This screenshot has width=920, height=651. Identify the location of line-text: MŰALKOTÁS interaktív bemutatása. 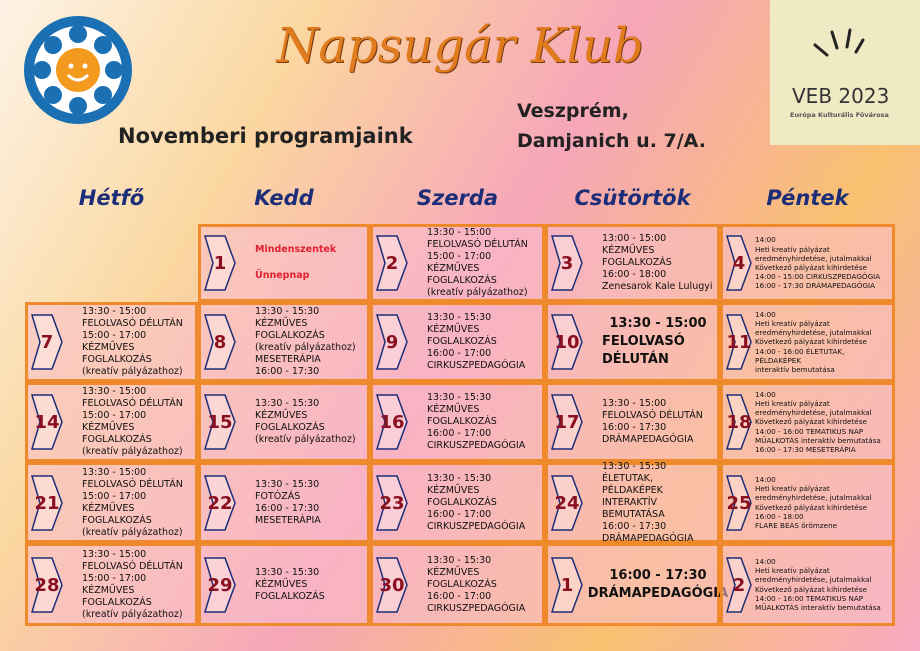
(818, 440).